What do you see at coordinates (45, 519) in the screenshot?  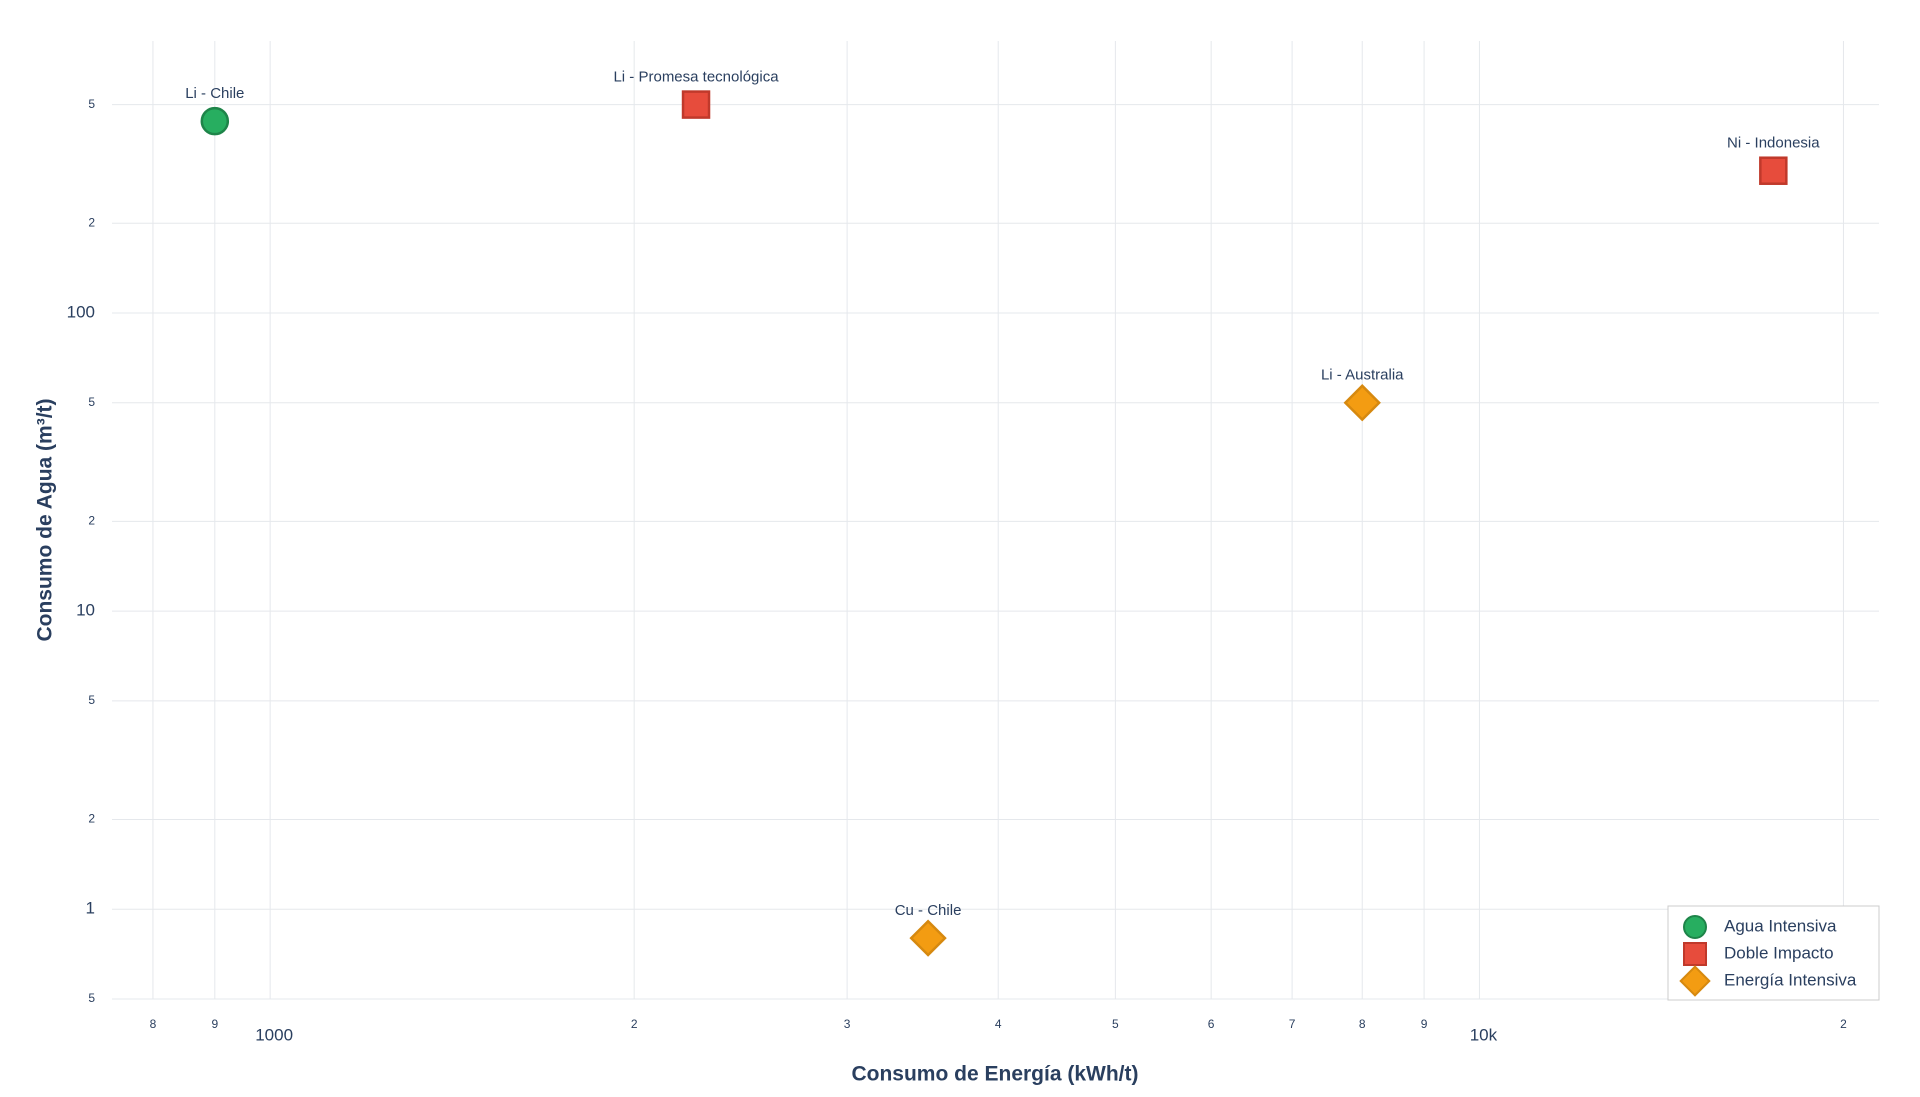 I see `y-axis-title: Consumo de Agua (m³/t)` at bounding box center [45, 519].